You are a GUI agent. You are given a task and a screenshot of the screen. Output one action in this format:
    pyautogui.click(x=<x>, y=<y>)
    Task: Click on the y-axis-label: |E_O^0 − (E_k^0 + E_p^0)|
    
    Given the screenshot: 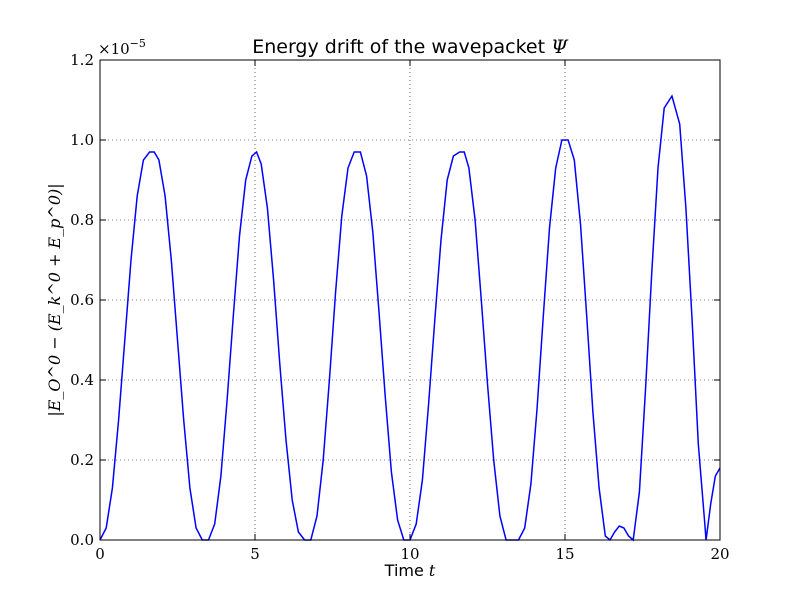 What is the action you would take?
    pyautogui.click(x=54, y=299)
    